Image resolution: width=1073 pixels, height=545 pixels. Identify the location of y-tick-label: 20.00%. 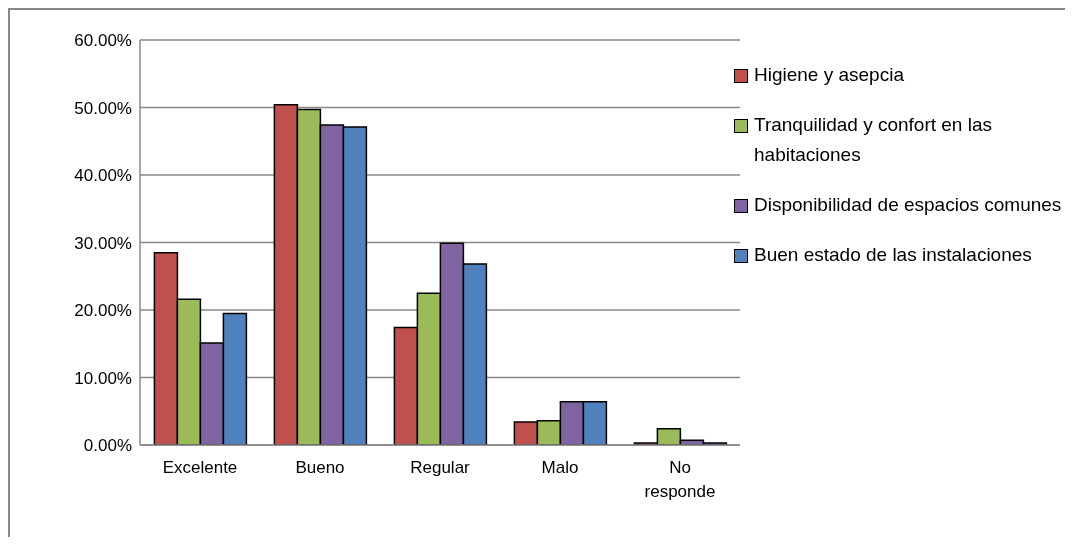
(103, 311).